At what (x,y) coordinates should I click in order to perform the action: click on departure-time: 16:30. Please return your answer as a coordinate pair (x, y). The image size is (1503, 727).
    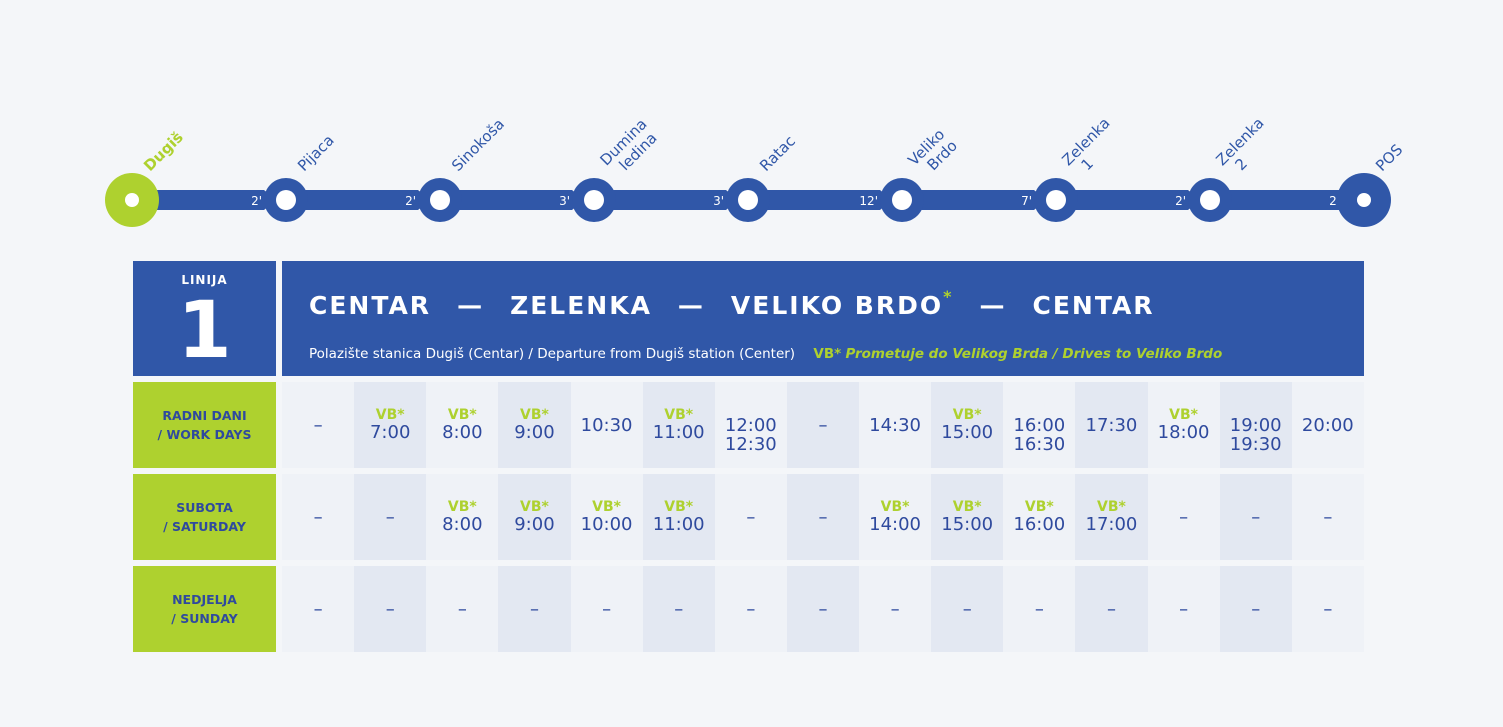
    Looking at the image, I should click on (1039, 444).